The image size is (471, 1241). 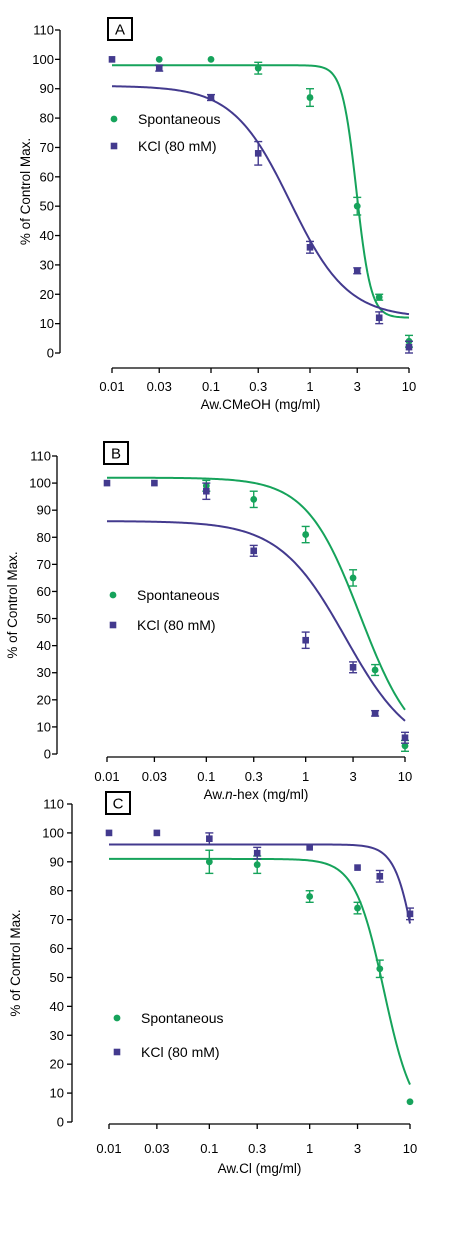 I want to click on fit-curve-circle, so click(x=261, y=191).